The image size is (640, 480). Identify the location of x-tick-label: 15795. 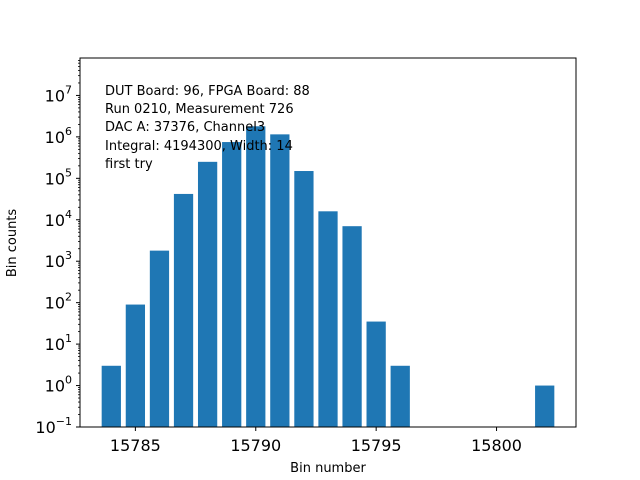
(376, 445).